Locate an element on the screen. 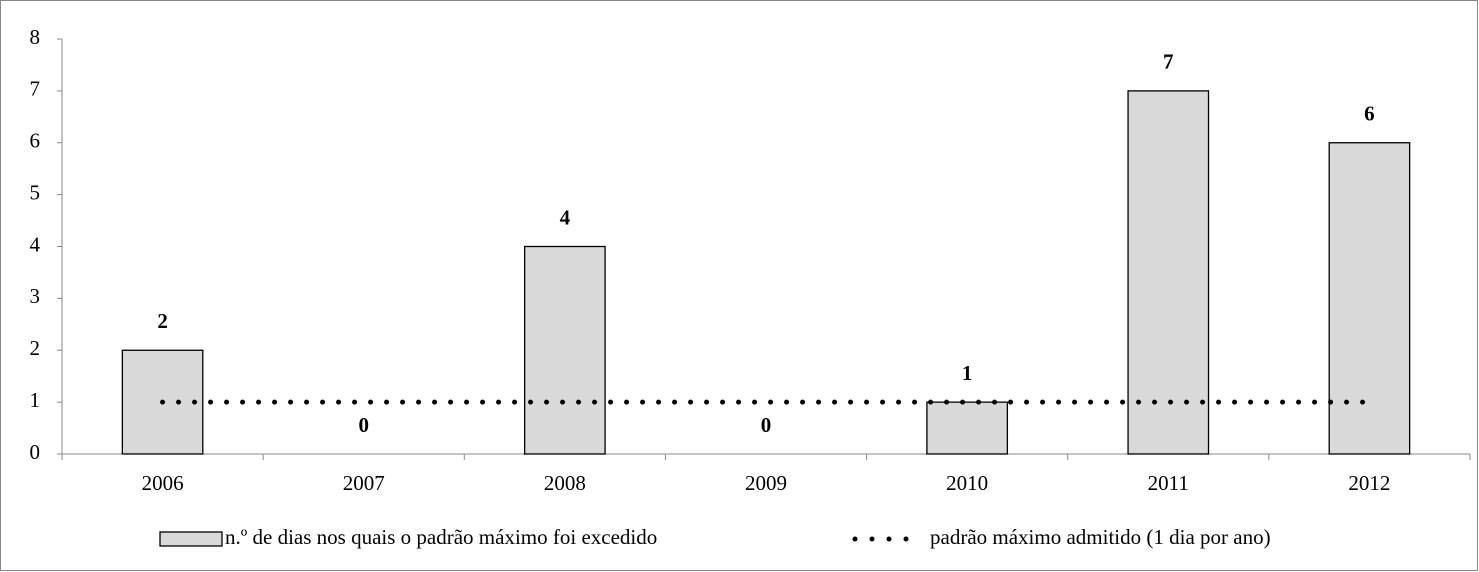  x-tick-label: 2007 is located at coordinates (364, 483).